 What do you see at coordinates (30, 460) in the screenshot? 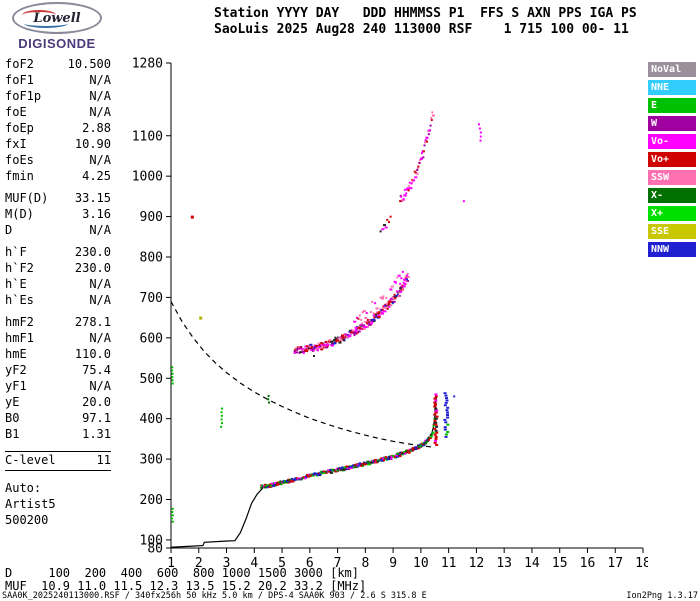
I see `param-label: C-level` at bounding box center [30, 460].